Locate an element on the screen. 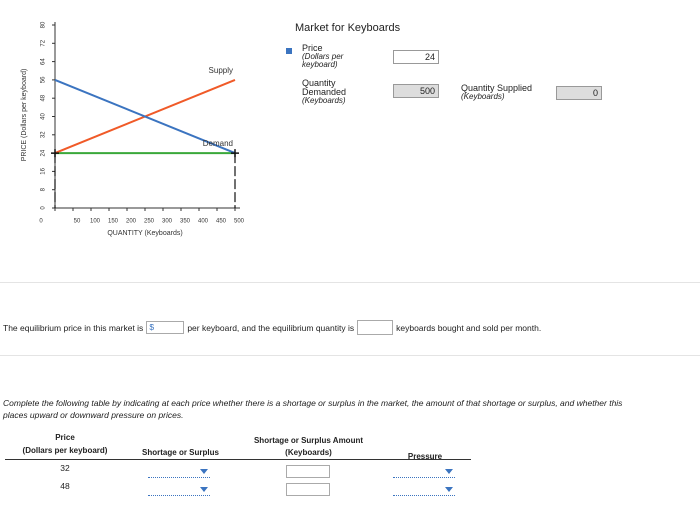  qd-field: Quantity Demanded (Keyboards) is located at coordinates (332, 92).